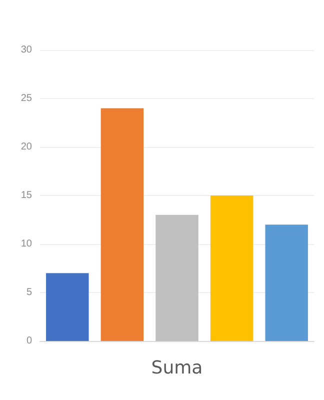  I want to click on y-tick-label: 15, so click(26, 195).